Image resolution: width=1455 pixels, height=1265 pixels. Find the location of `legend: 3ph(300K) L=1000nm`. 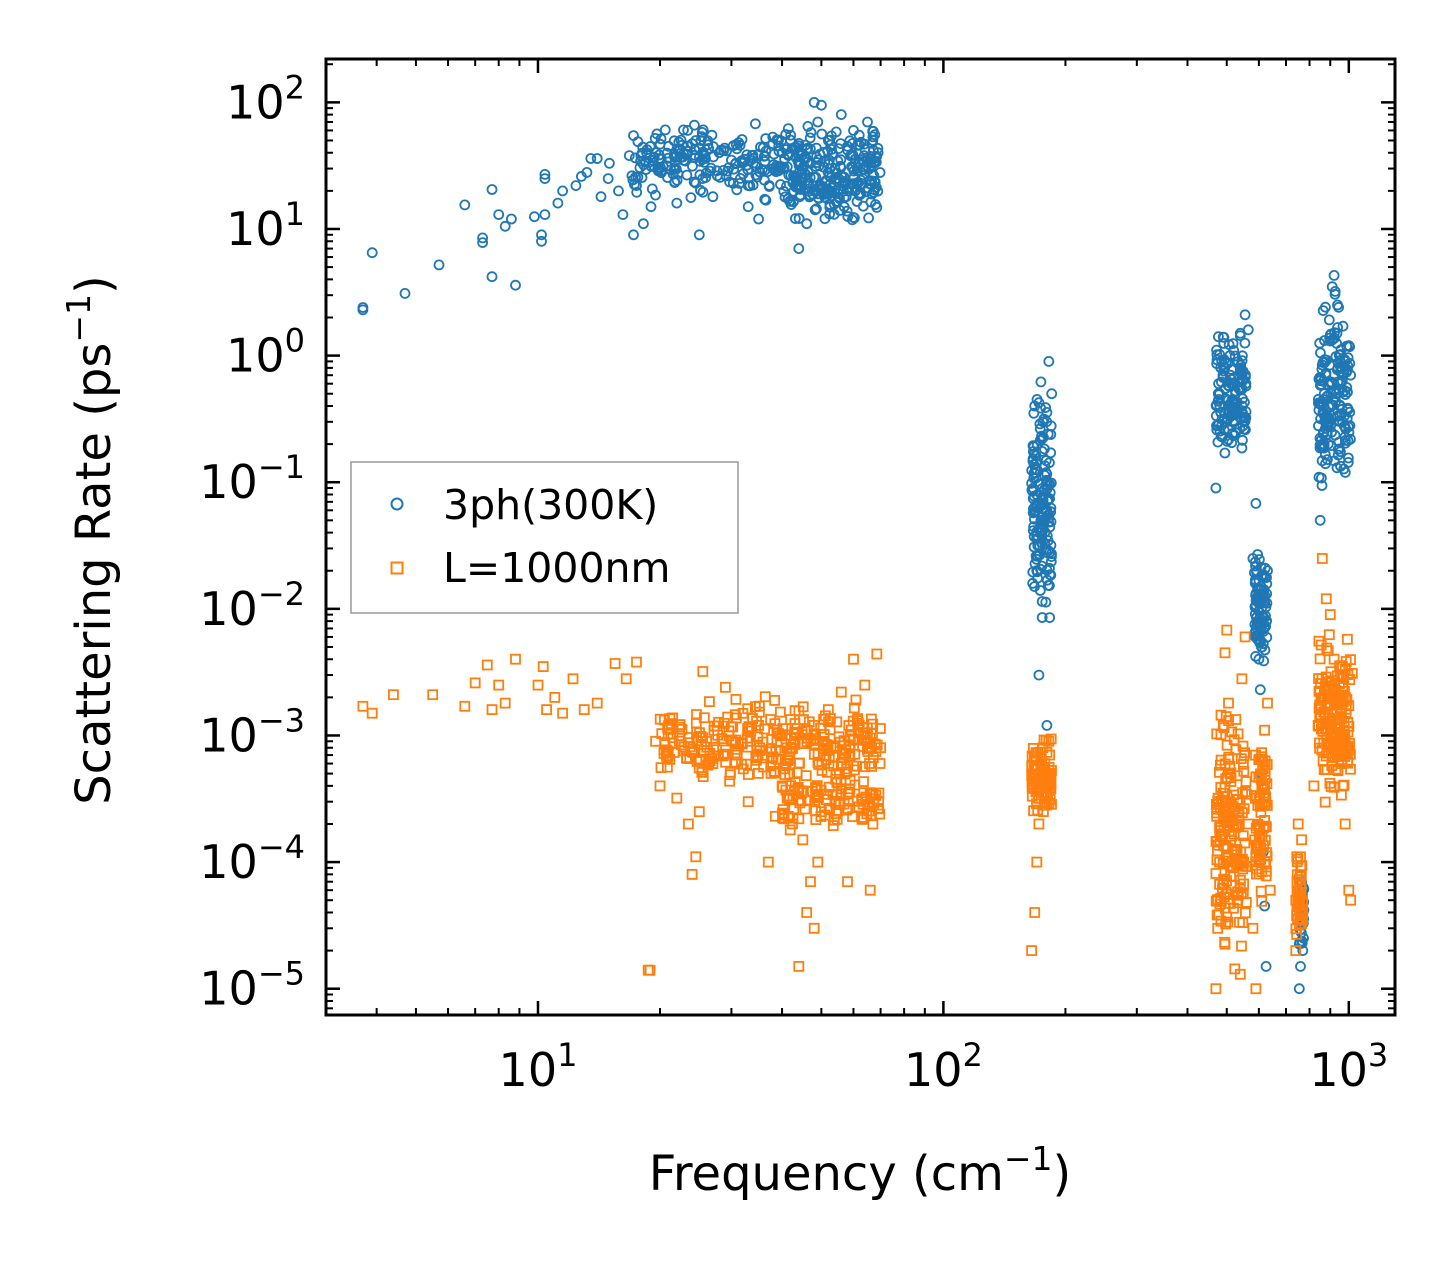

legend: 3ph(300K) L=1000nm is located at coordinates (544, 537).